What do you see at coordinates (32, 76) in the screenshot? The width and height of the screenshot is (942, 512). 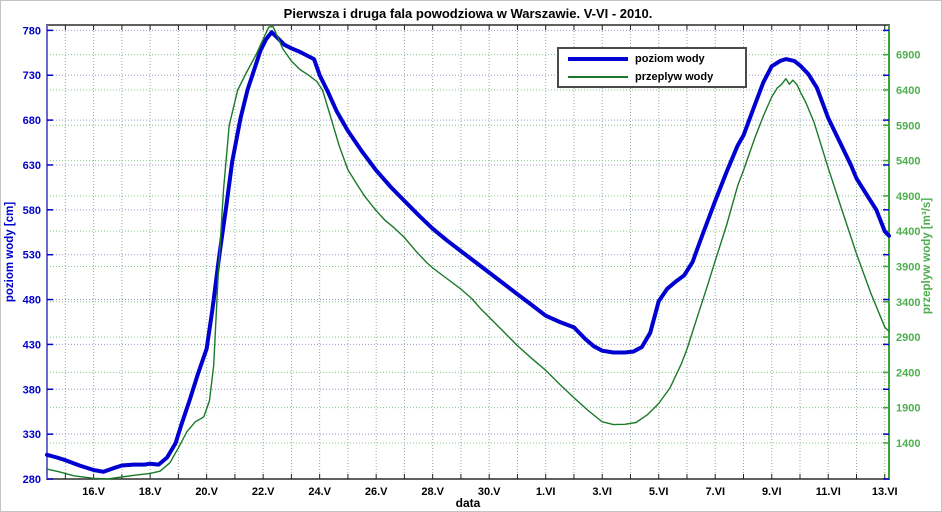 I see `left-tick-label: 730` at bounding box center [32, 76].